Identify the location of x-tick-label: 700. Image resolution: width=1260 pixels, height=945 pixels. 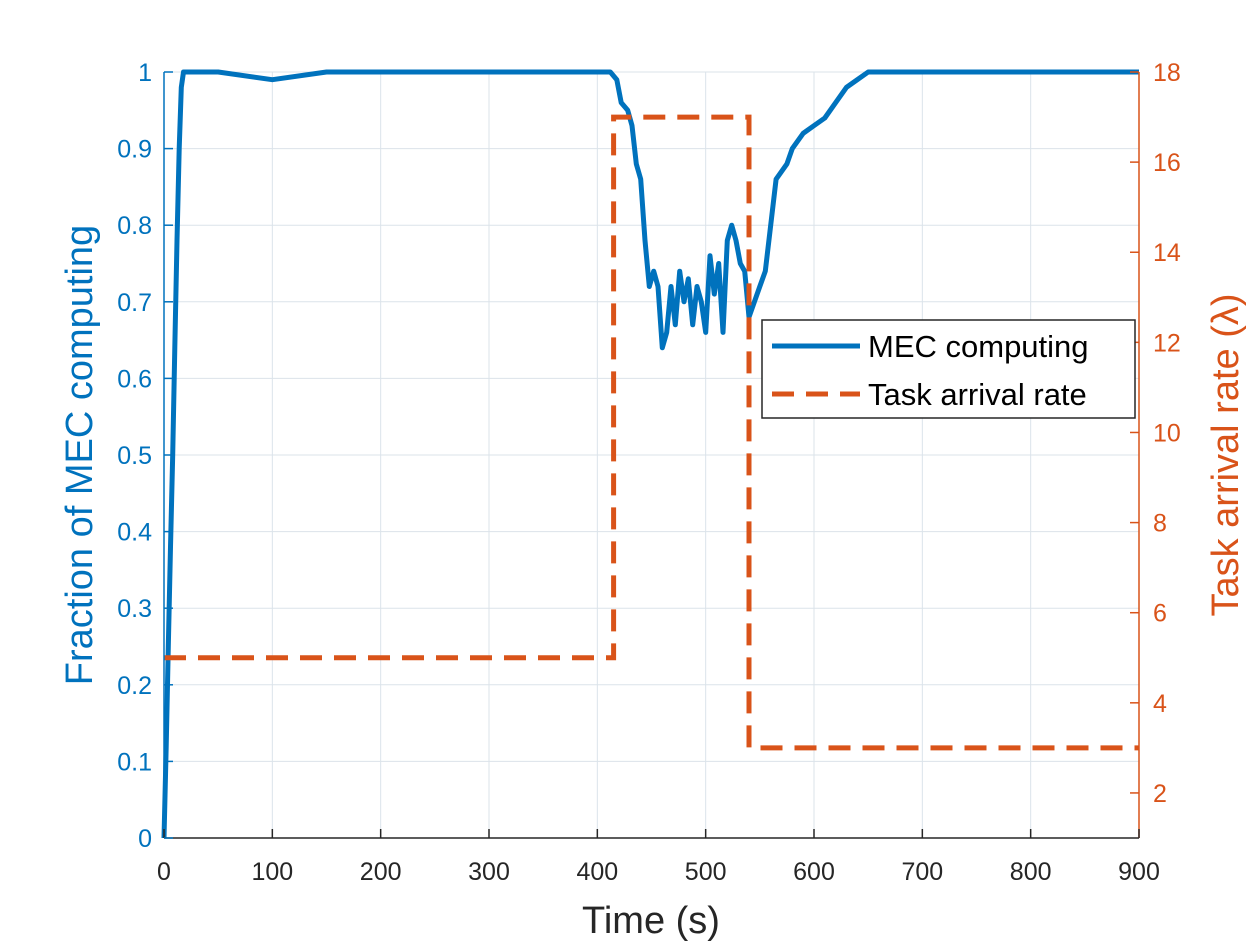
(922, 872).